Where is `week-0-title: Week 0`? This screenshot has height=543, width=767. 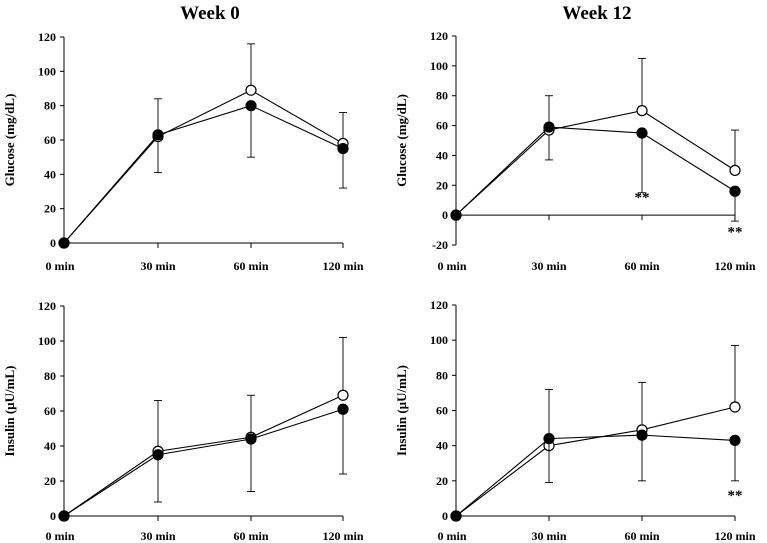 week-0-title: Week 0 is located at coordinates (210, 13).